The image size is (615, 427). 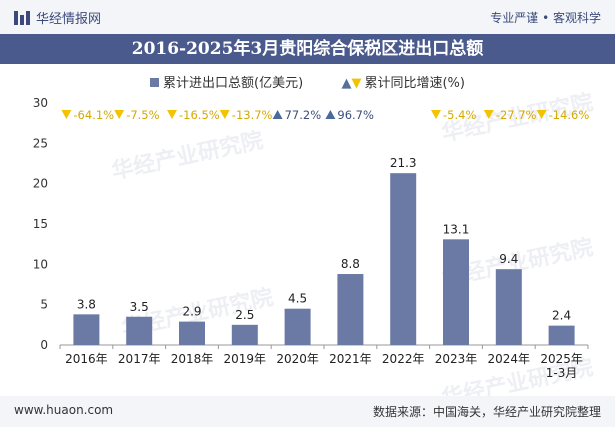 What do you see at coordinates (69, 19) in the screenshot?
I see `brand-name: 华经情报网` at bounding box center [69, 19].